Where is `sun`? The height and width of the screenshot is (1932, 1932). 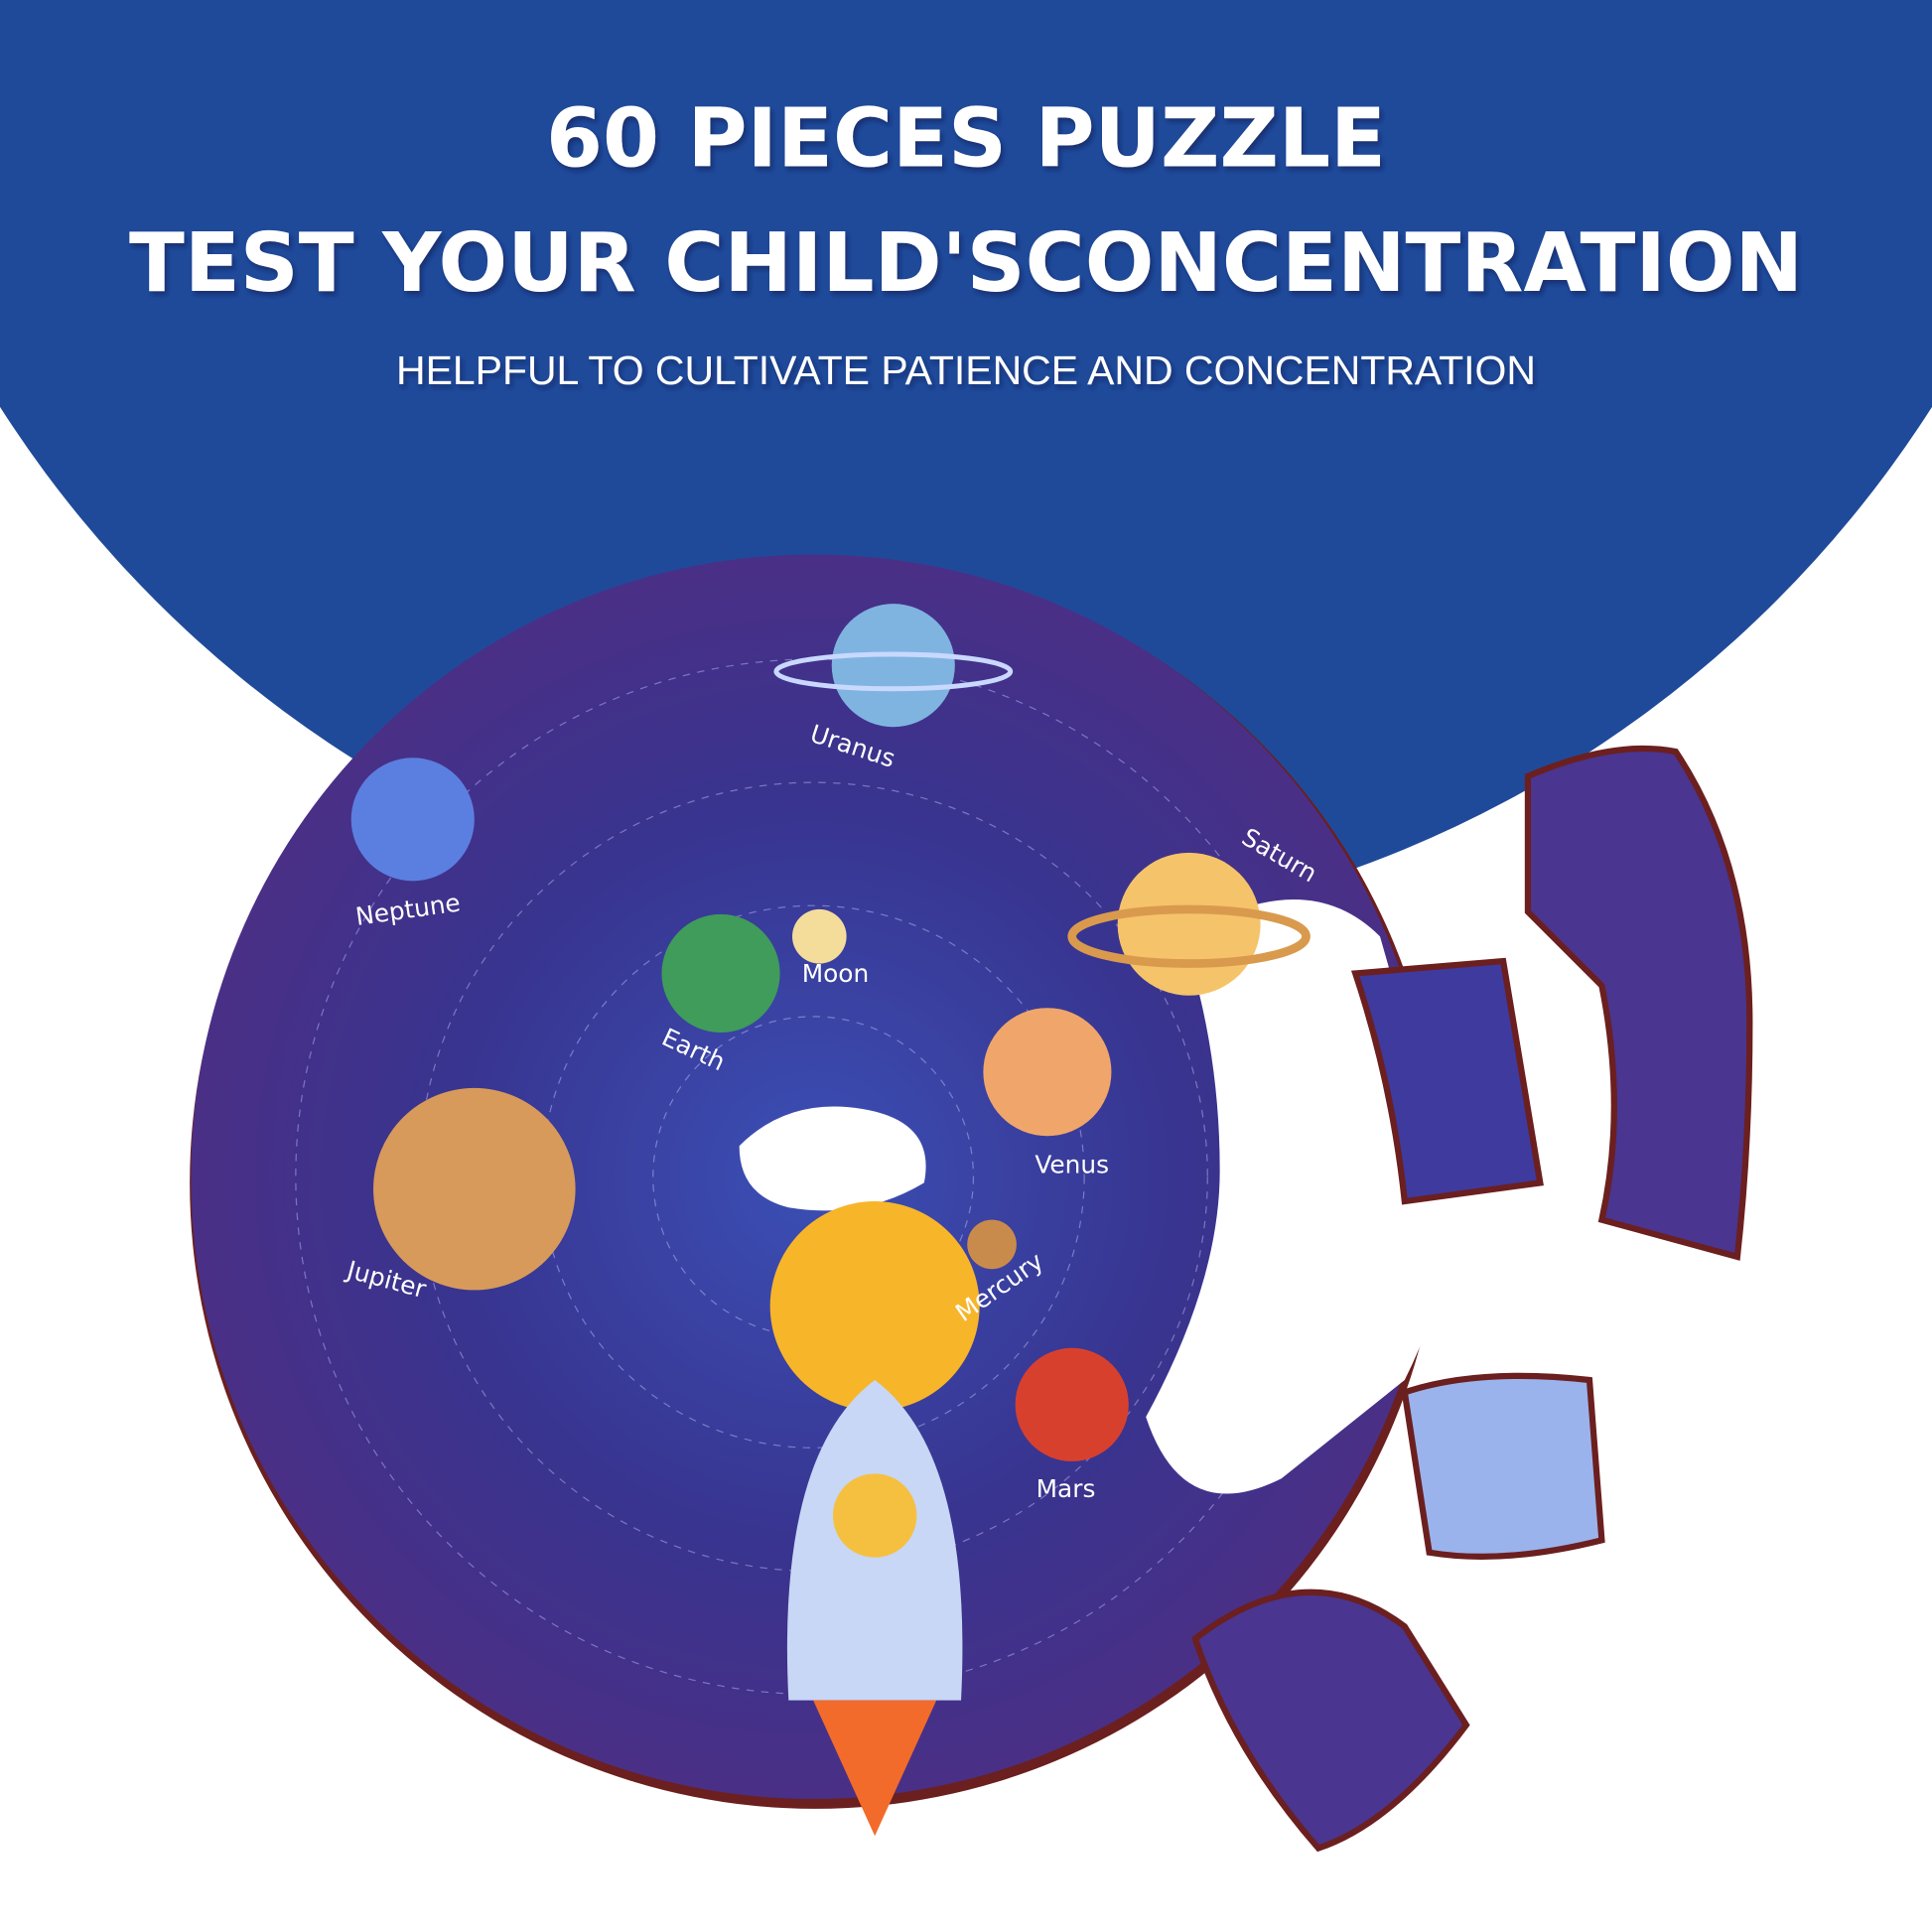 sun is located at coordinates (874, 1306).